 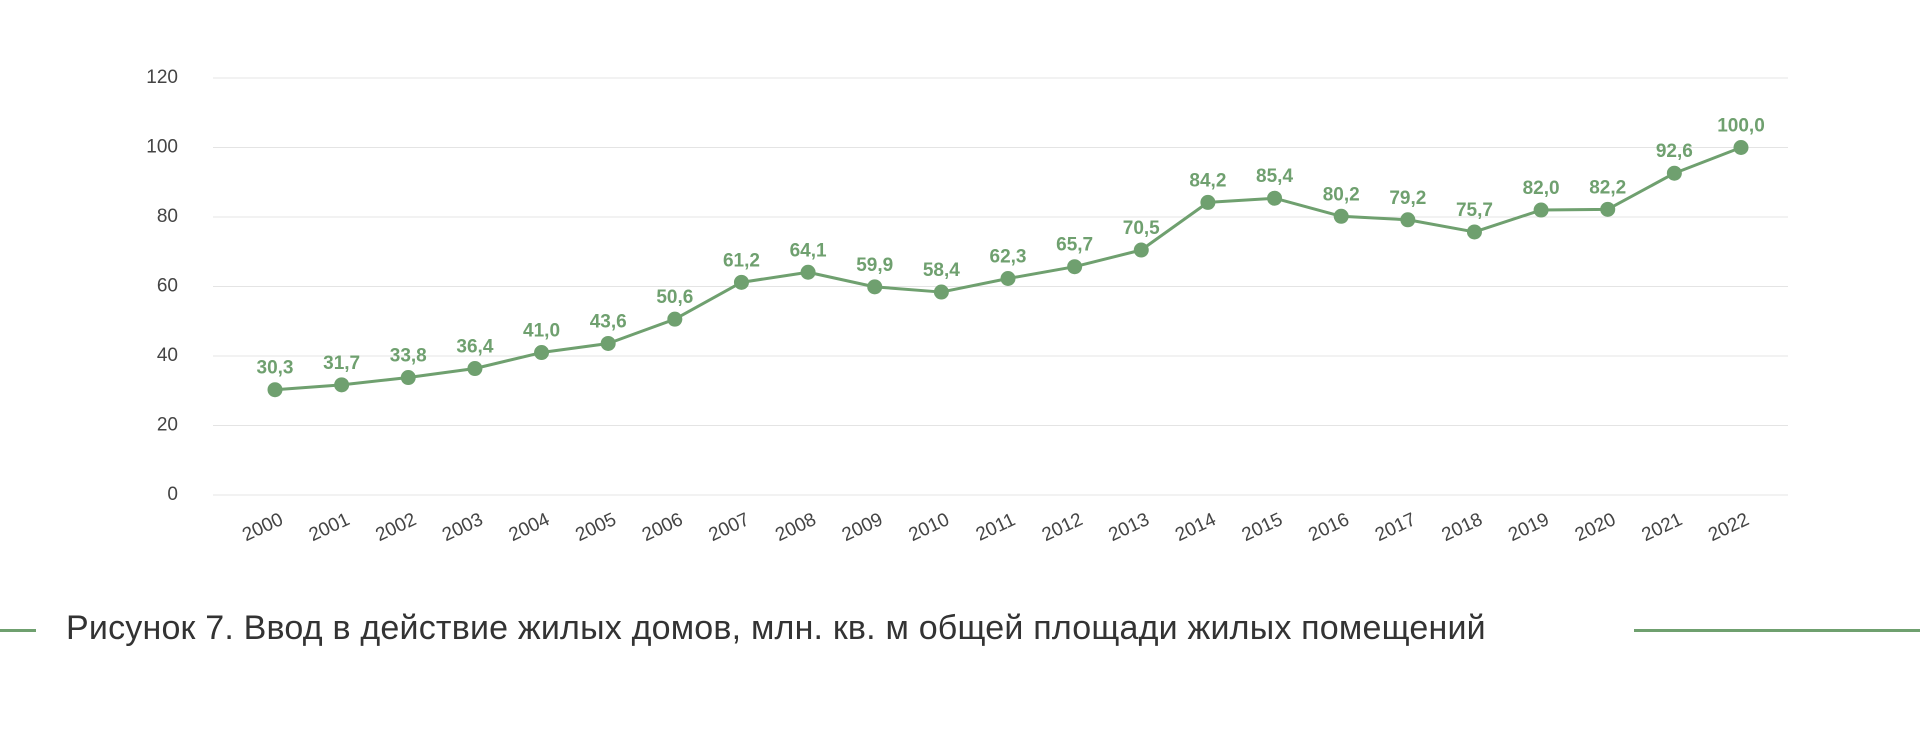 What do you see at coordinates (1728, 527) in the screenshot?
I see `x-tick-label: 2022` at bounding box center [1728, 527].